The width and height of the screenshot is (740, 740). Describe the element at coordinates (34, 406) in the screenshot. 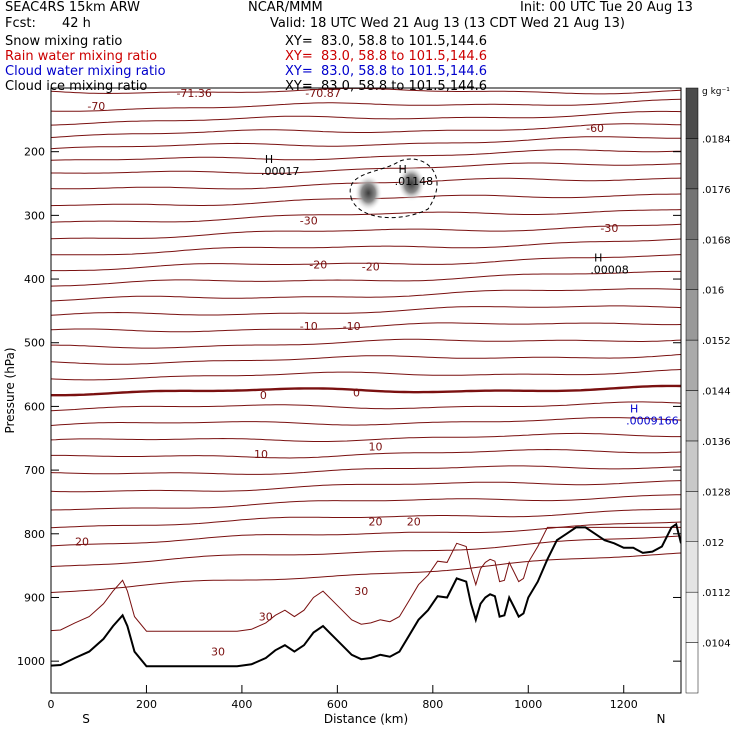

I see `y-tick-label: 600` at that location.